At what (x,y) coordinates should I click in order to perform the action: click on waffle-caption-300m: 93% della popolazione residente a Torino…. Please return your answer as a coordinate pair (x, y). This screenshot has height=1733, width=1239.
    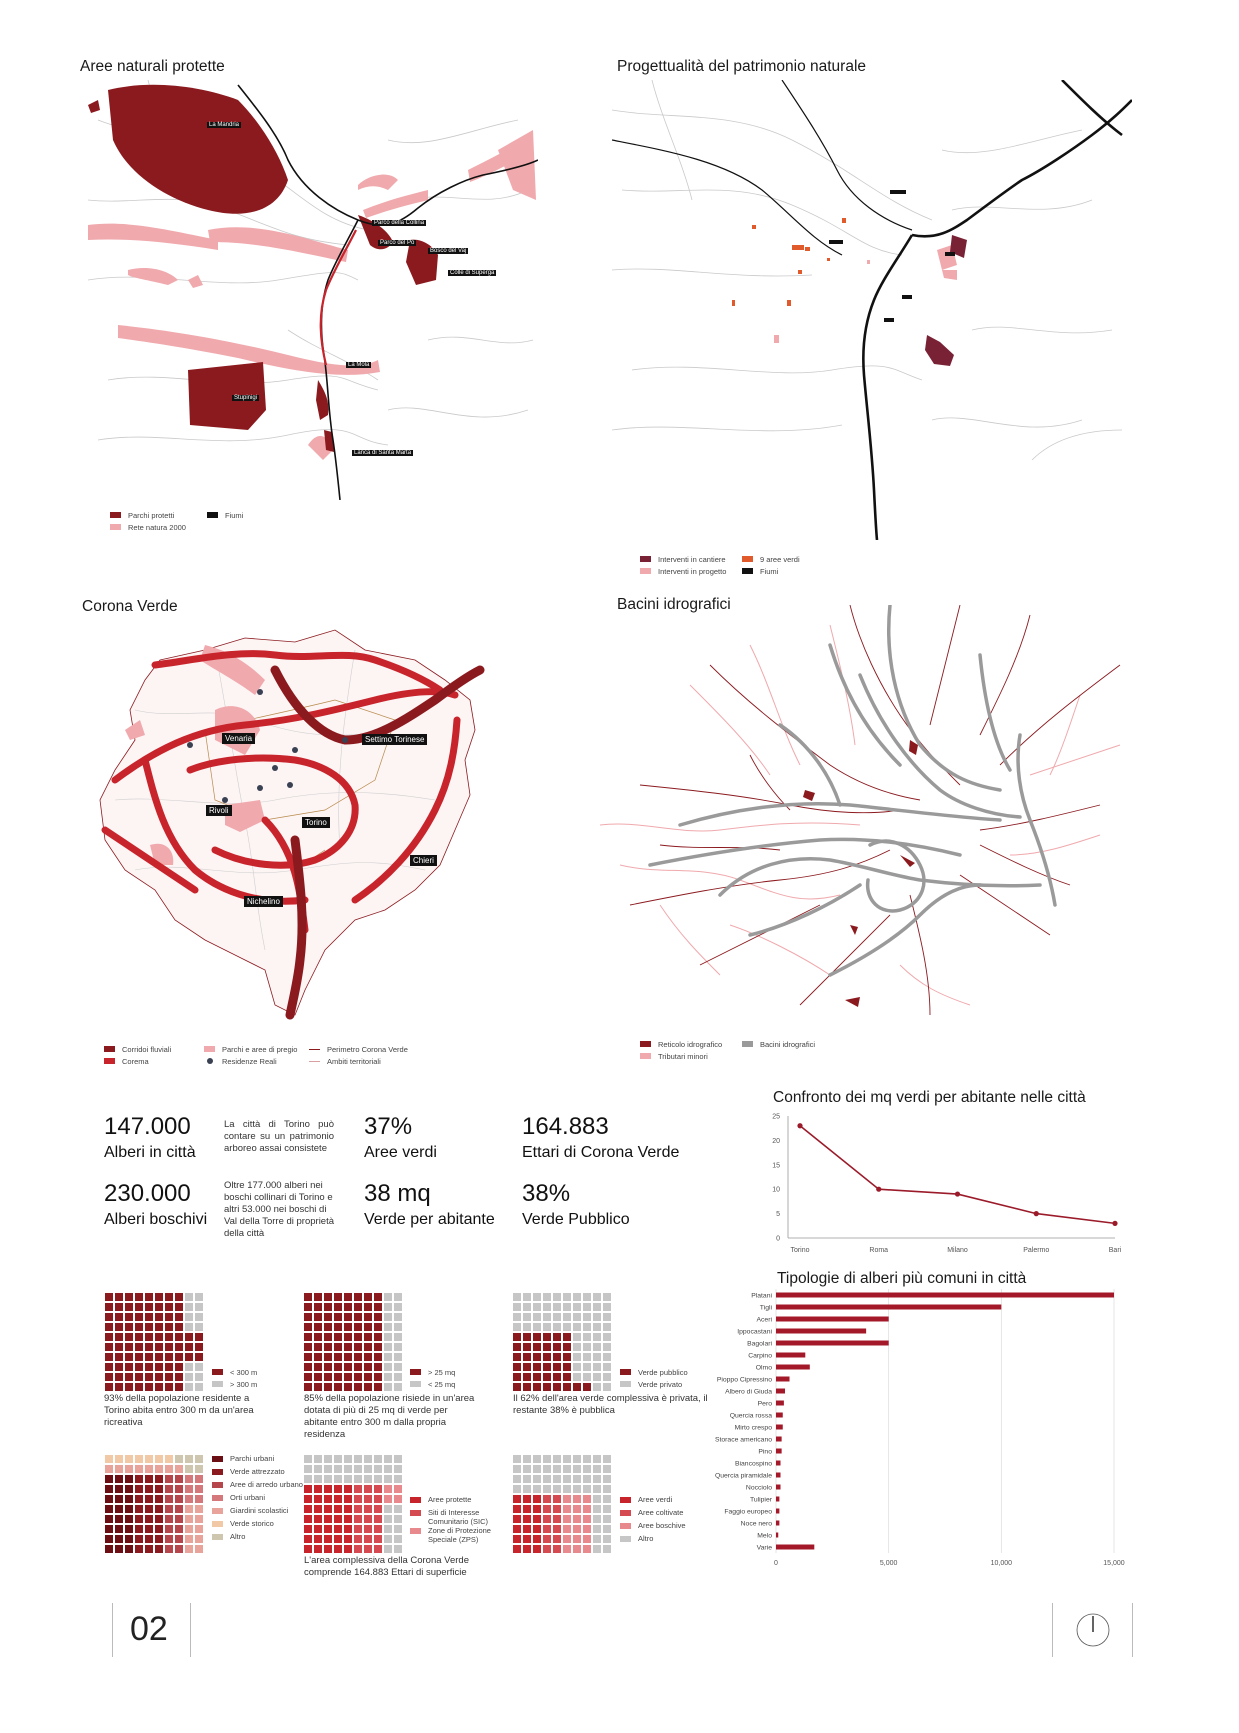
    Looking at the image, I should click on (179, 1410).